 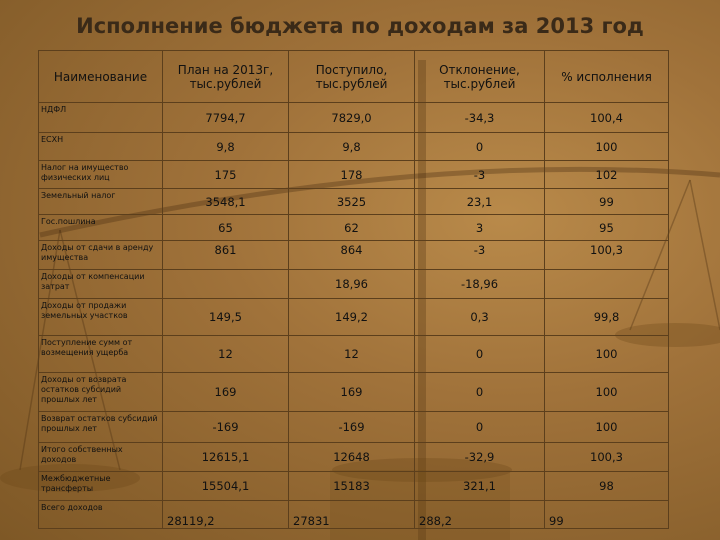 What do you see at coordinates (100, 201) in the screenshot?
I see `row-name: Земельный налог` at bounding box center [100, 201].